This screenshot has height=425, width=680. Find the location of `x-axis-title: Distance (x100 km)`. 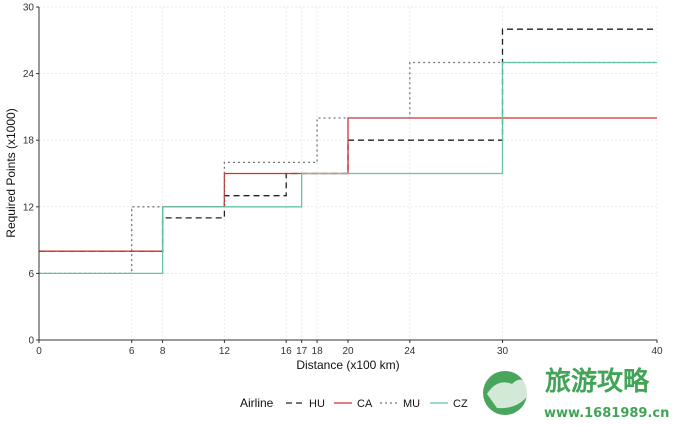

x-axis-title: Distance (x100 km) is located at coordinates (347, 365).